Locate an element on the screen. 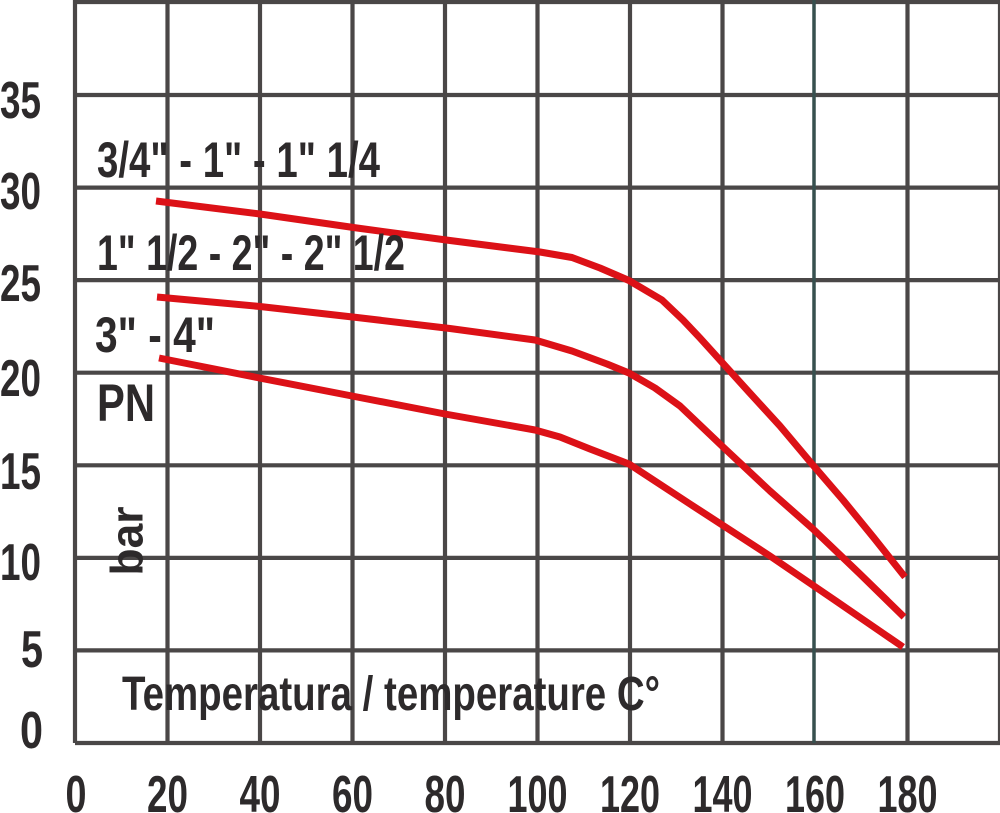 Image resolution: width=1000 pixels, height=813 pixels. svg-text: Temperatura / temperature C° is located at coordinates (391, 694).